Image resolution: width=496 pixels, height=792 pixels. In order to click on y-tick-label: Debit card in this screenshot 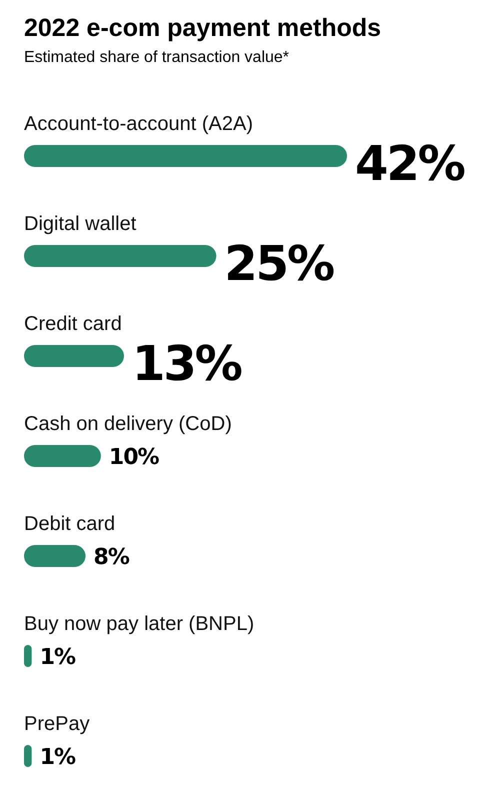, I will do `click(70, 524)`.